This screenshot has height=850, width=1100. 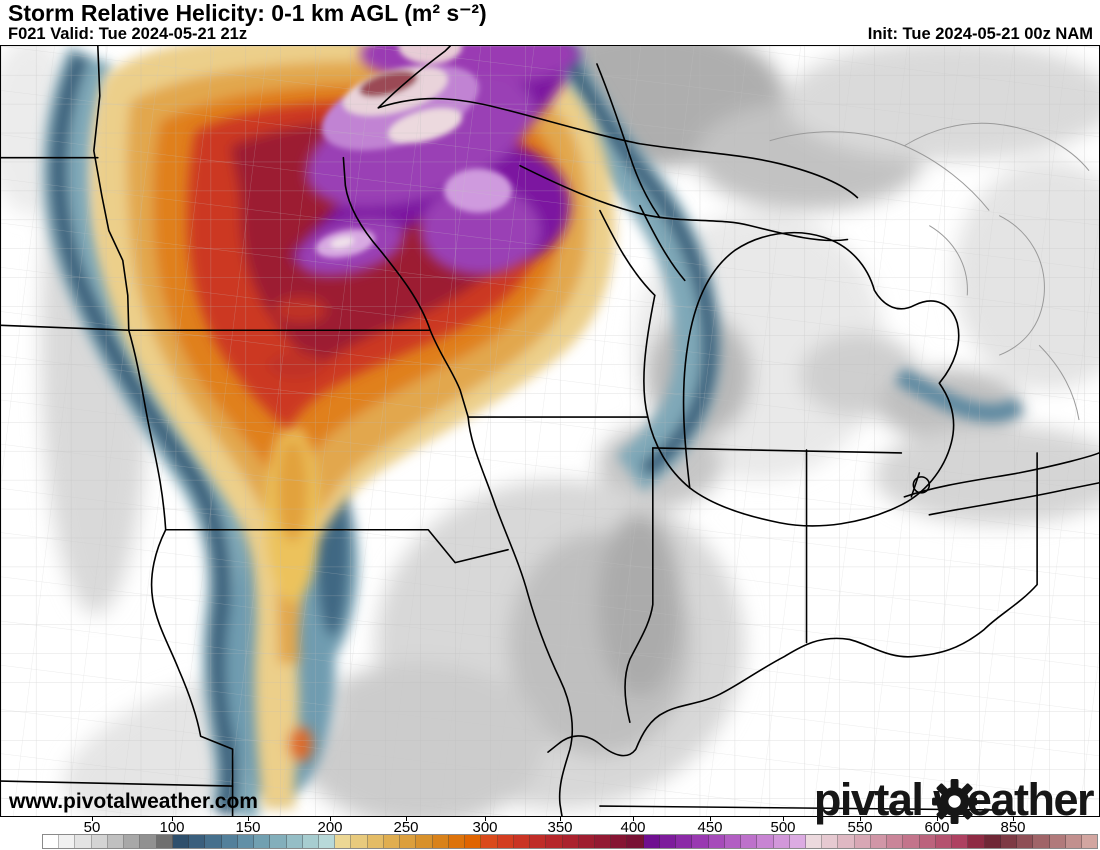 What do you see at coordinates (980, 34) in the screenshot?
I see `model-init-time: Init: Tue 2024-05-21 00z NAM` at bounding box center [980, 34].